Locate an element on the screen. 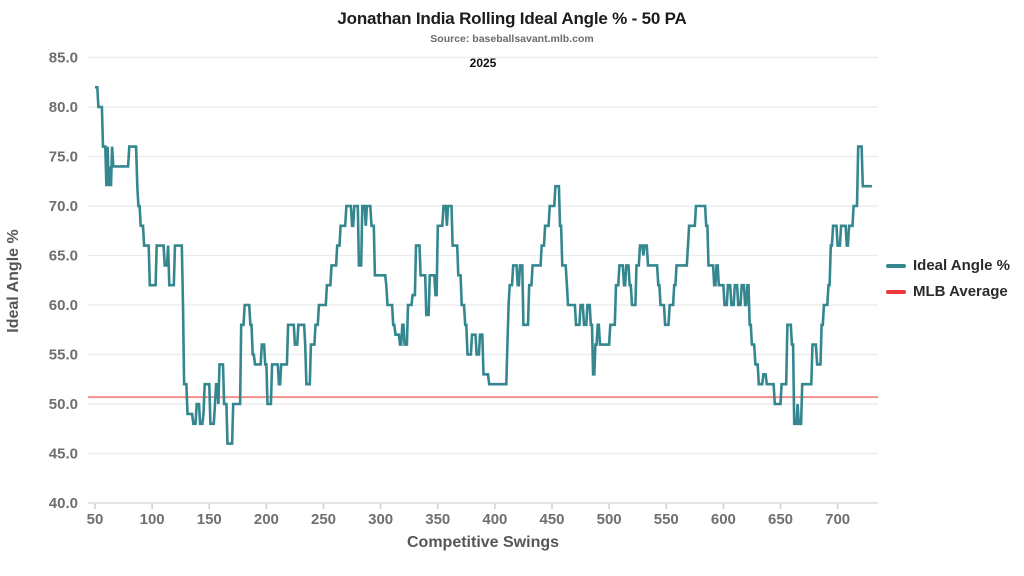 This screenshot has width=1024, height=576. x-axis-title: Competitive Swings is located at coordinates (483, 542).